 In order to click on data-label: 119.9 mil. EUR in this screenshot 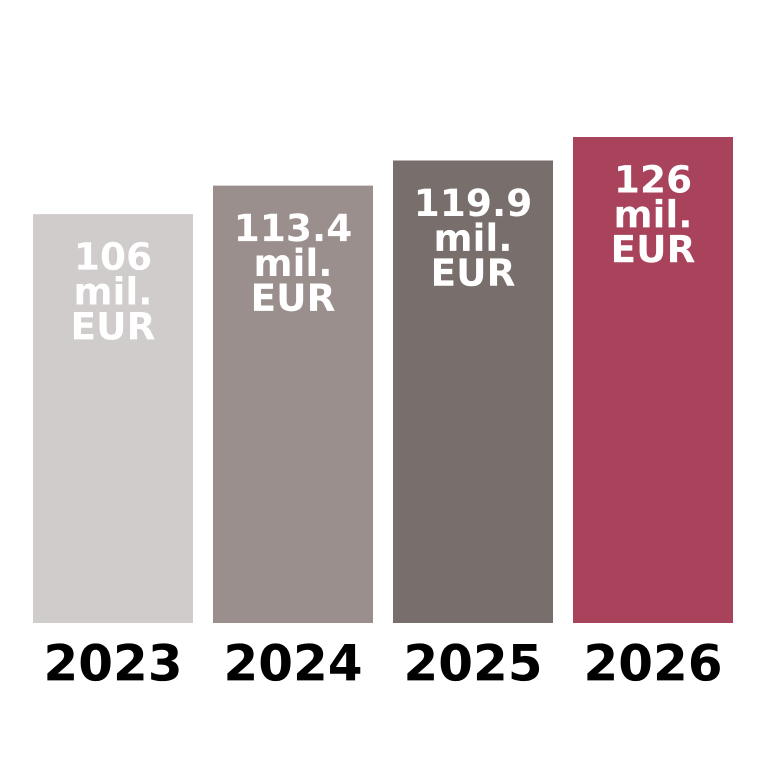, I will do `click(474, 237)`.